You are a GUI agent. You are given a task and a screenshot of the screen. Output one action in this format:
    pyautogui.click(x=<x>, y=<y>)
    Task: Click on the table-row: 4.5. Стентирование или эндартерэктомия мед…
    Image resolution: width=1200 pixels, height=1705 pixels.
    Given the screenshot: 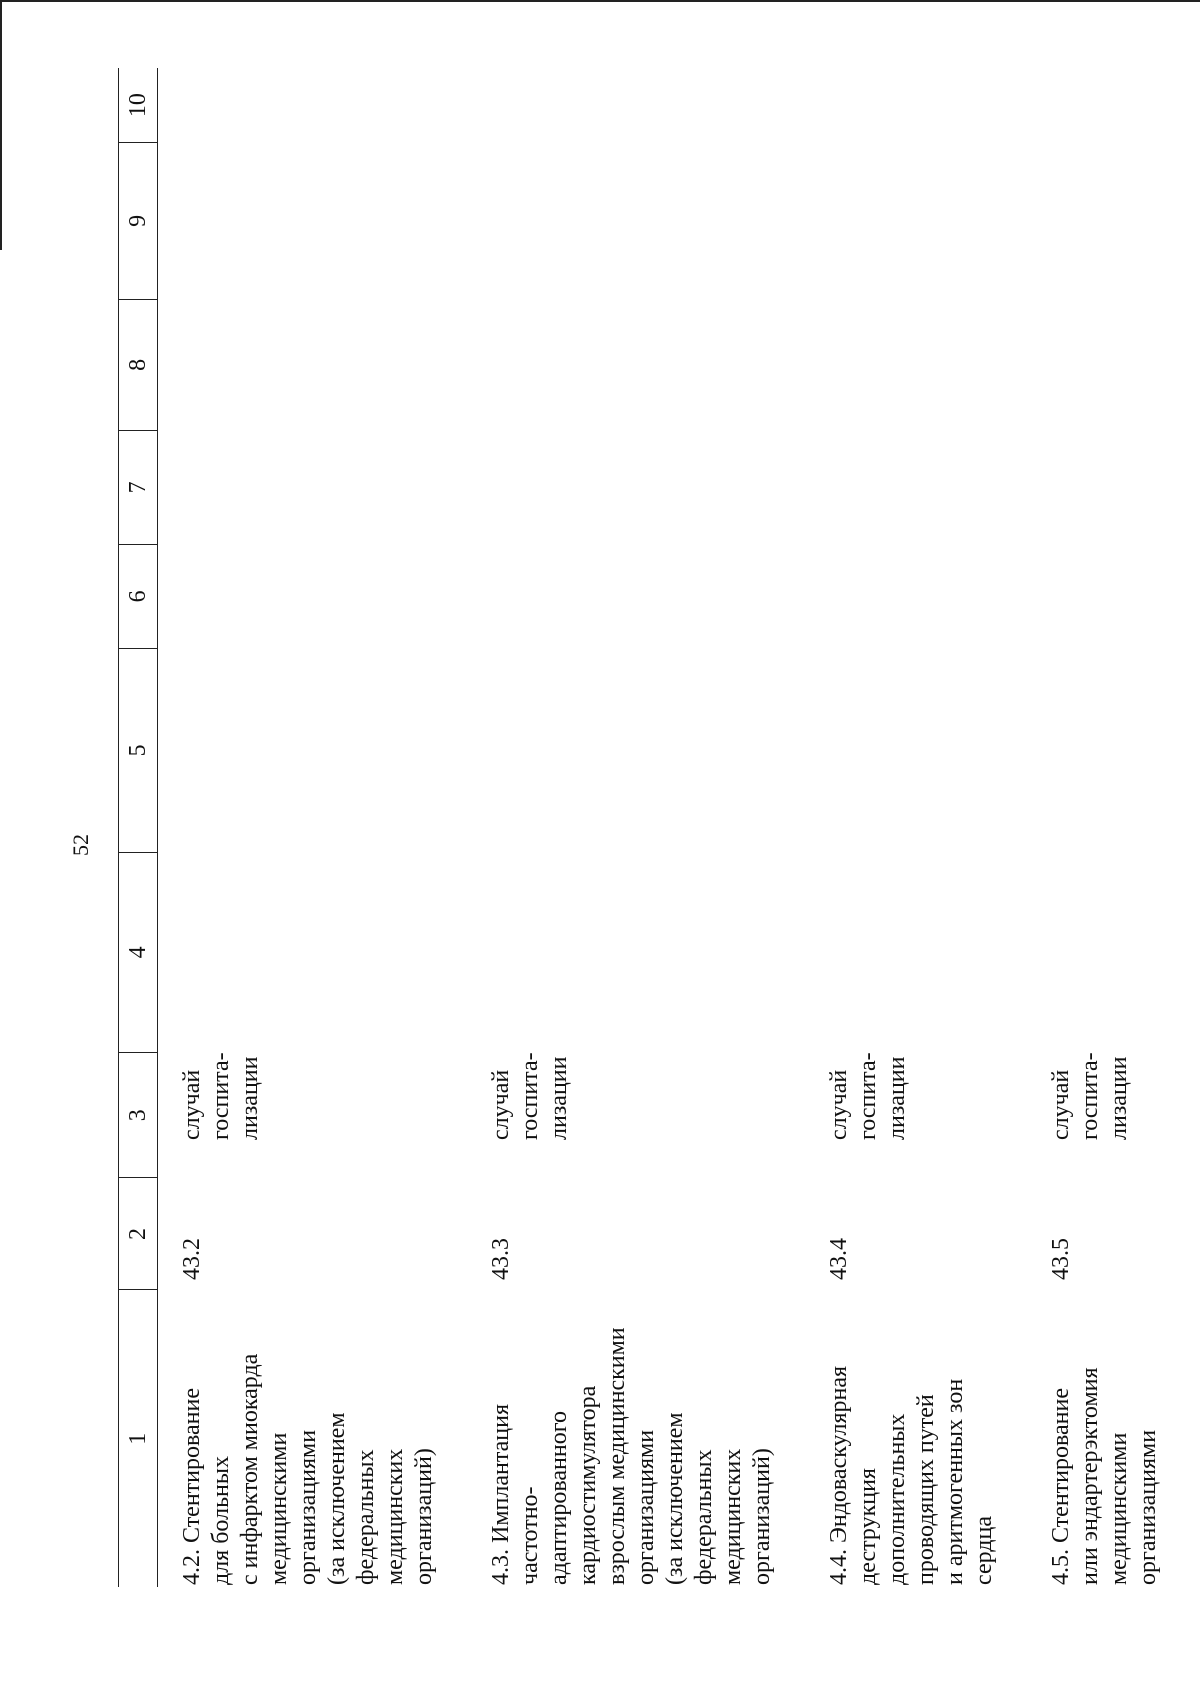 What is the action you would take?
    pyautogui.click(x=1109, y=827)
    